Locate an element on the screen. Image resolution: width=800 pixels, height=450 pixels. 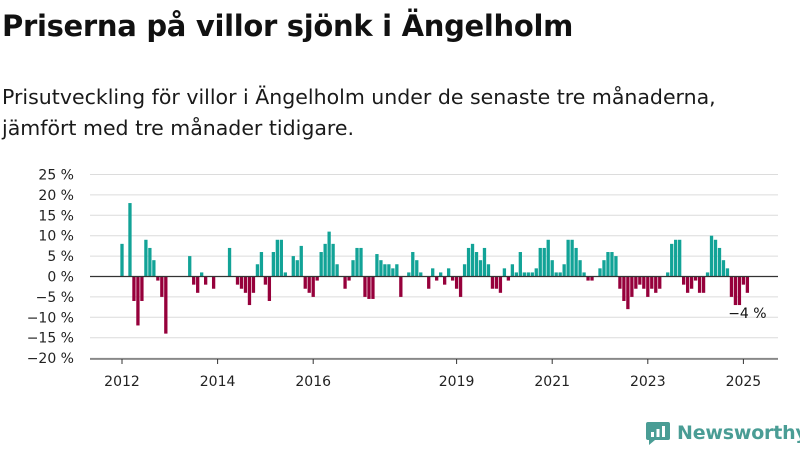
y-tick-label: 0 % is located at coordinates (60, 278).